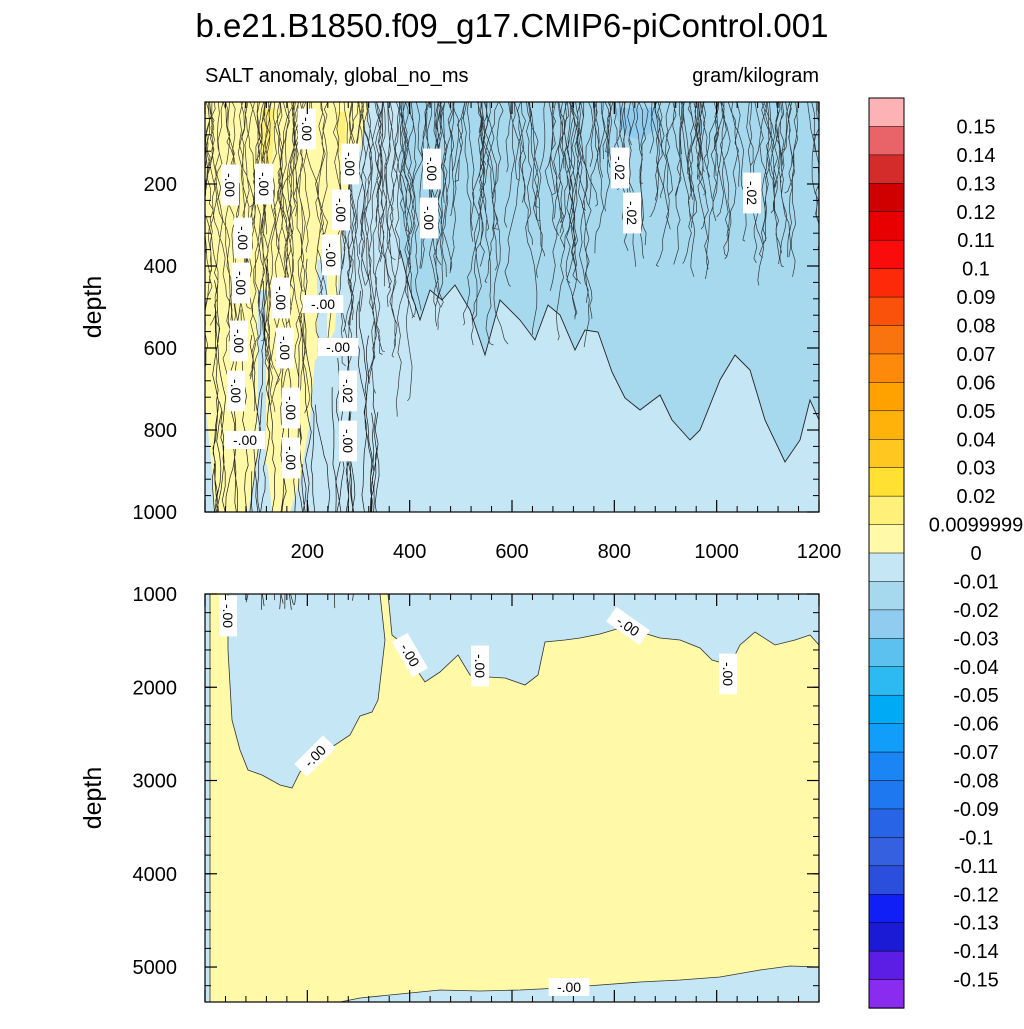  What do you see at coordinates (155, 968) in the screenshot?
I see `y-tick-label: 5000` at bounding box center [155, 968].